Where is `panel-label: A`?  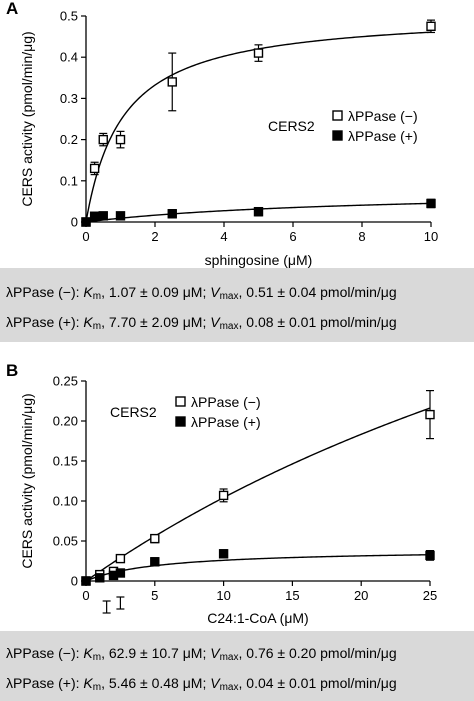
panel-label: A is located at coordinates (12, 9).